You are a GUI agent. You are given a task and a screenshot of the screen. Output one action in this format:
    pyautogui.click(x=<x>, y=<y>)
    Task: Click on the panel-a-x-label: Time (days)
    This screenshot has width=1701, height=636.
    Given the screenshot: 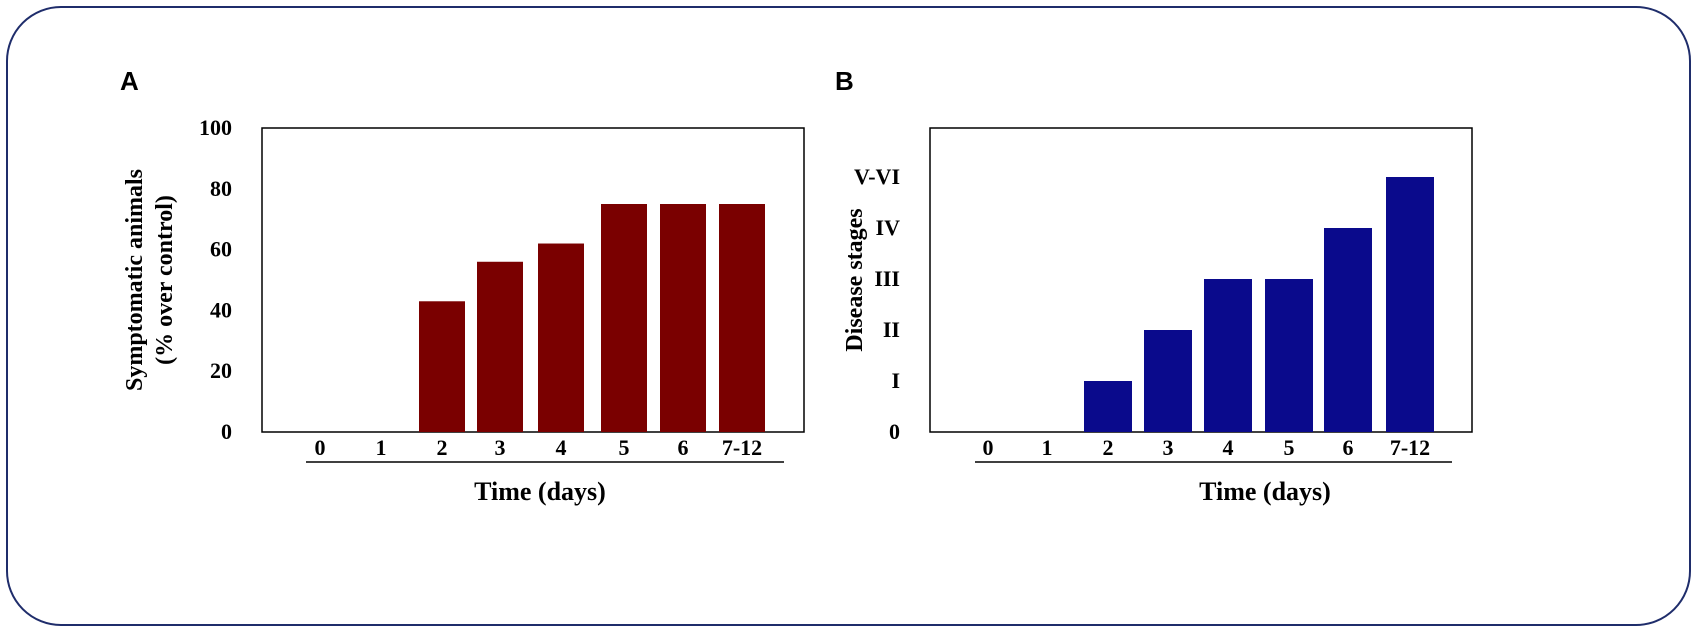 What is the action you would take?
    pyautogui.click(x=540, y=491)
    